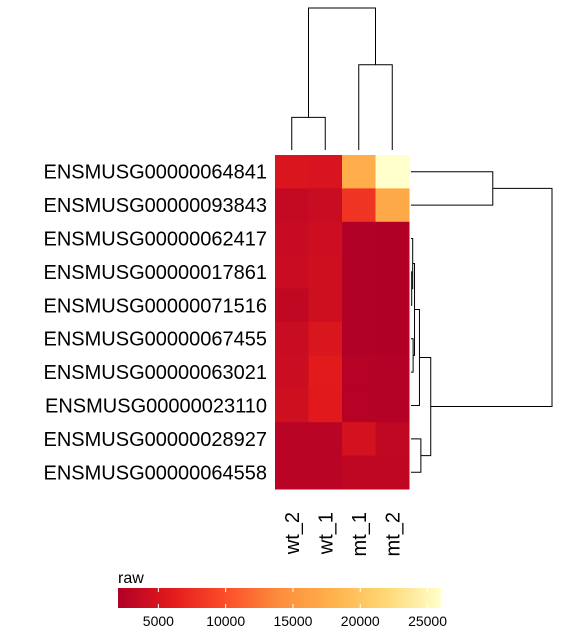 This screenshot has width=563, height=636. What do you see at coordinates (393, 534) in the screenshot?
I see `column-label: mt_2` at bounding box center [393, 534].